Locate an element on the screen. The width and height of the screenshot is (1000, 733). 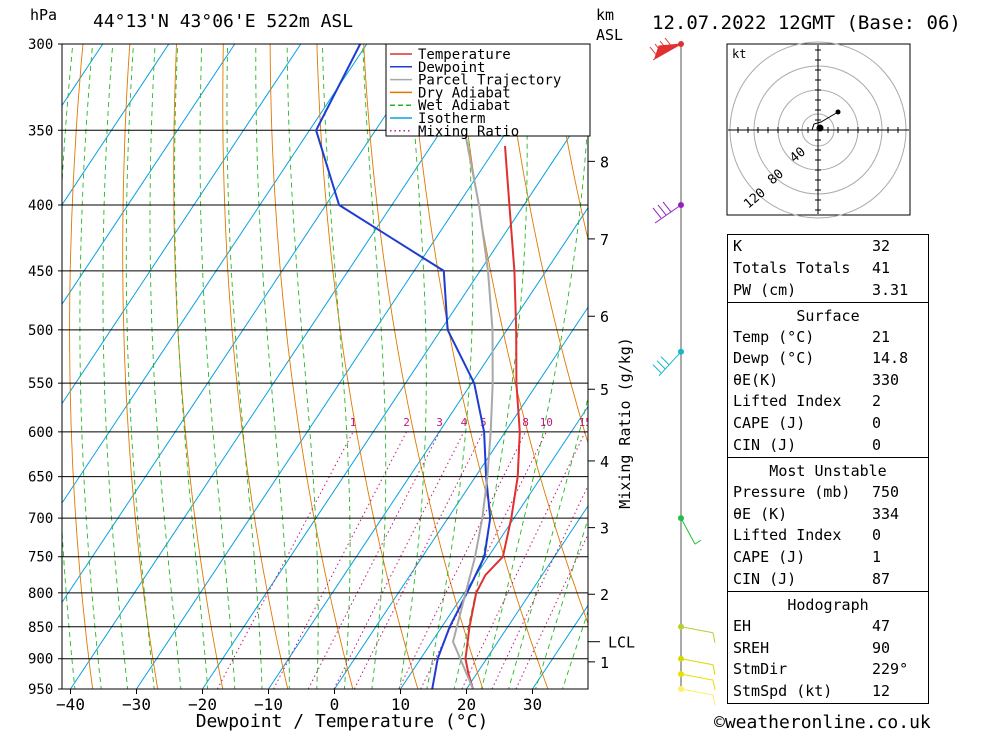
hodo-row-eh: EH 47 is located at coordinates (812, 626).